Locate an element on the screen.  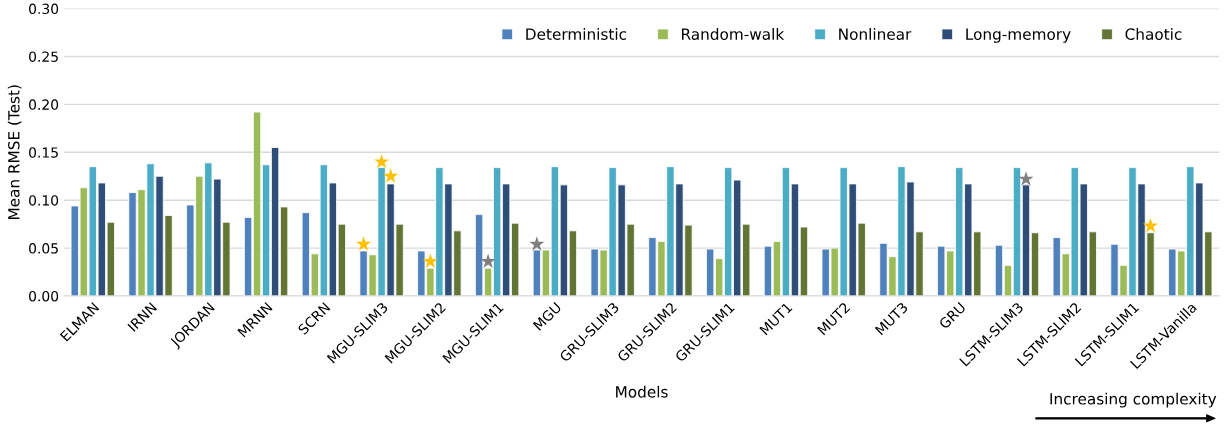
y-tick-label: 0.15 is located at coordinates (43, 152).